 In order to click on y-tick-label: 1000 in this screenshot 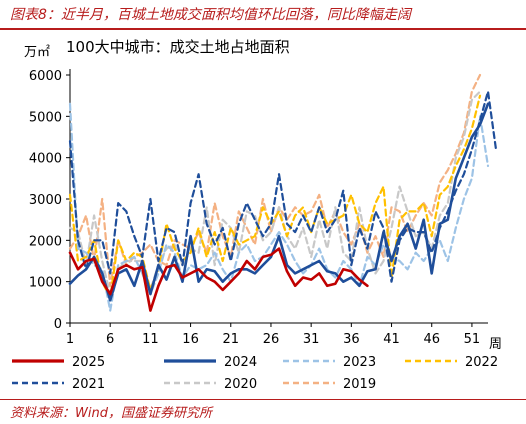, I will do `click(45, 283)`.